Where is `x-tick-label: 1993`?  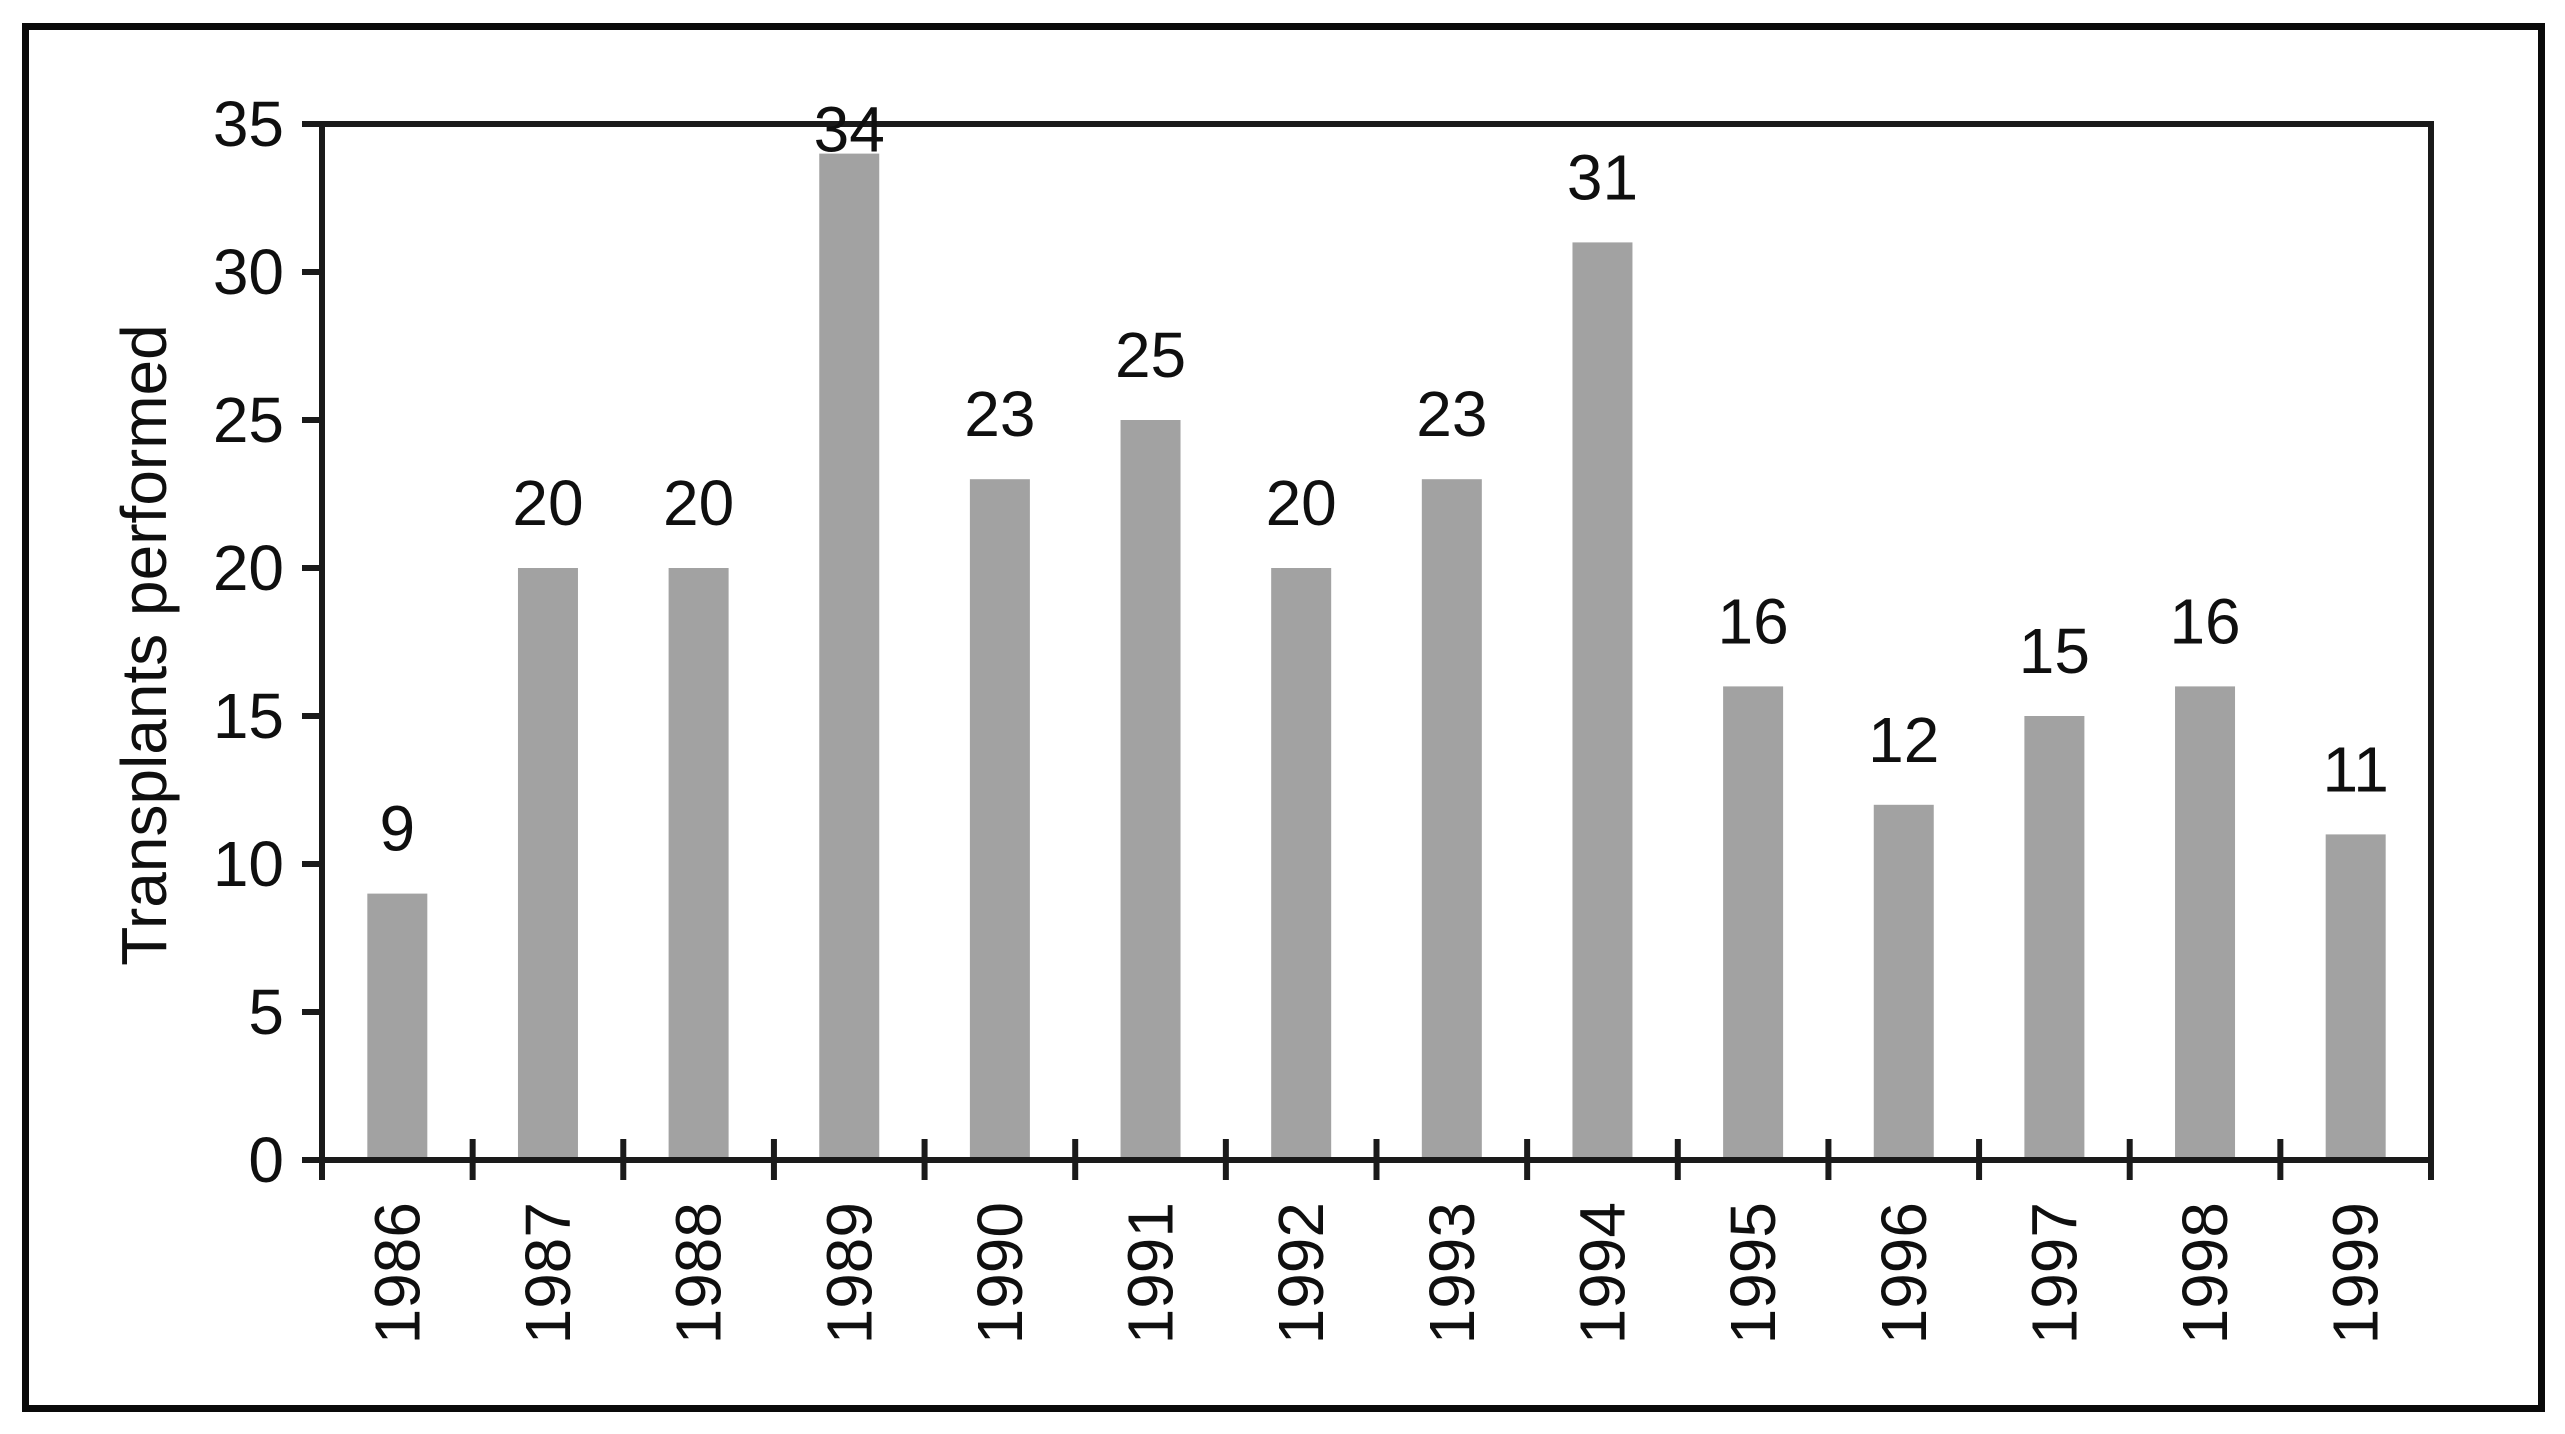 x-tick-label: 1993 is located at coordinates (1452, 1273).